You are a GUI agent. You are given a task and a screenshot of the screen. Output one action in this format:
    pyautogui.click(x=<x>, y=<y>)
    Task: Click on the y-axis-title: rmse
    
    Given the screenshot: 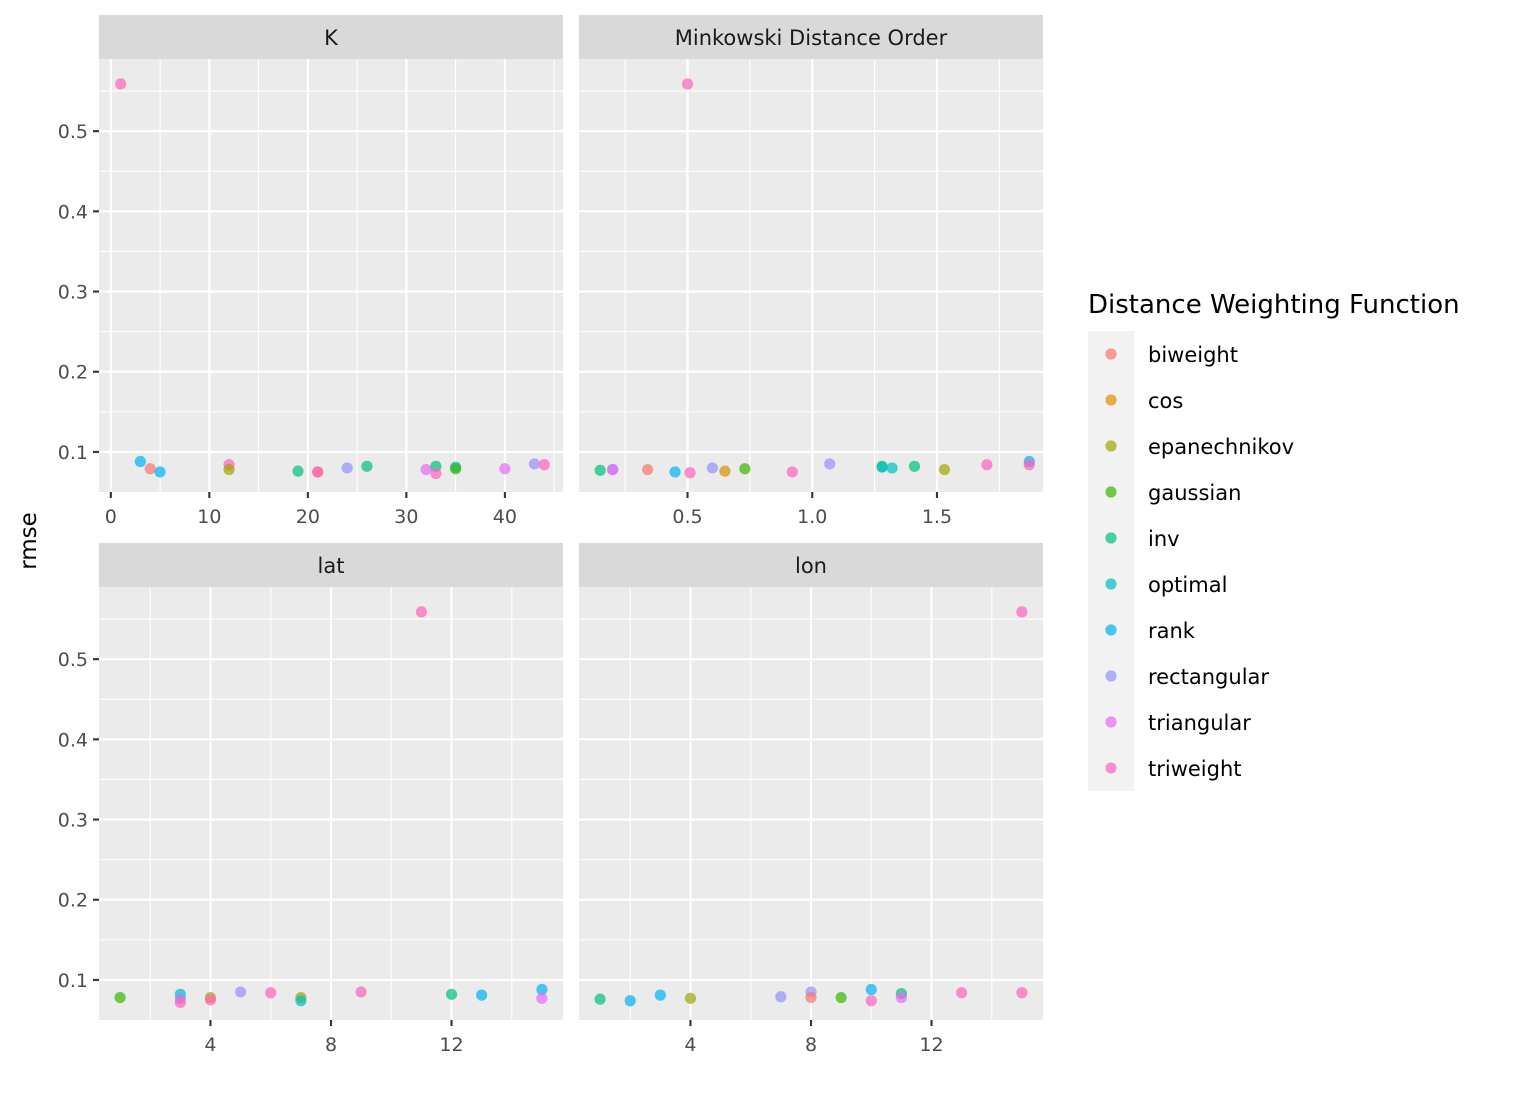 What is the action you would take?
    pyautogui.click(x=29, y=541)
    